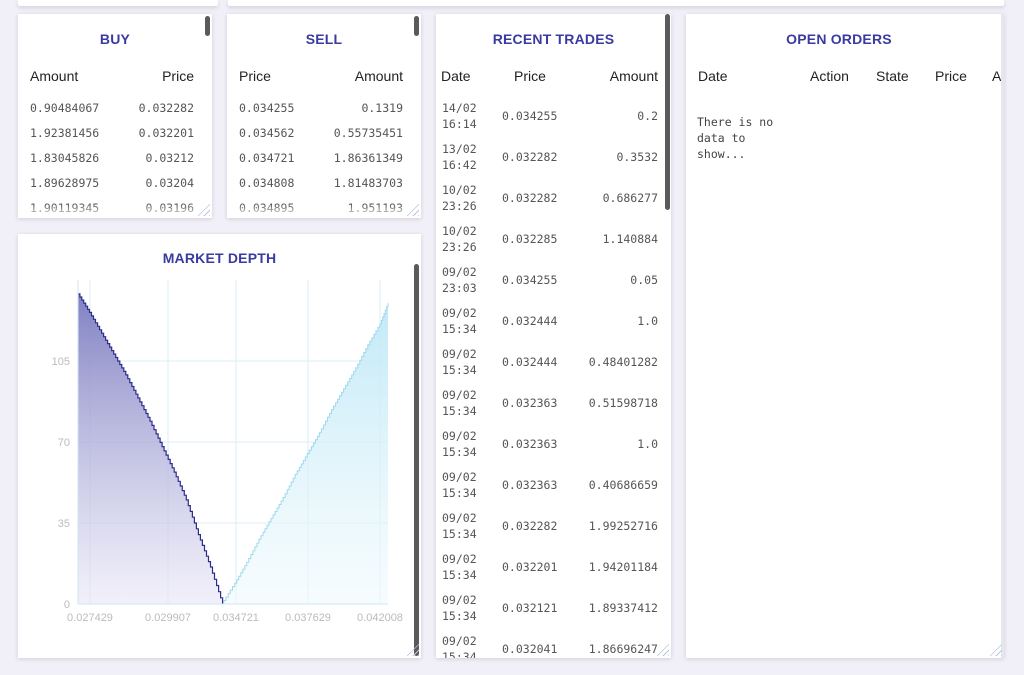 Image resolution: width=1024 pixels, height=675 pixels. I want to click on trade-price: 0.032444, so click(530, 321).